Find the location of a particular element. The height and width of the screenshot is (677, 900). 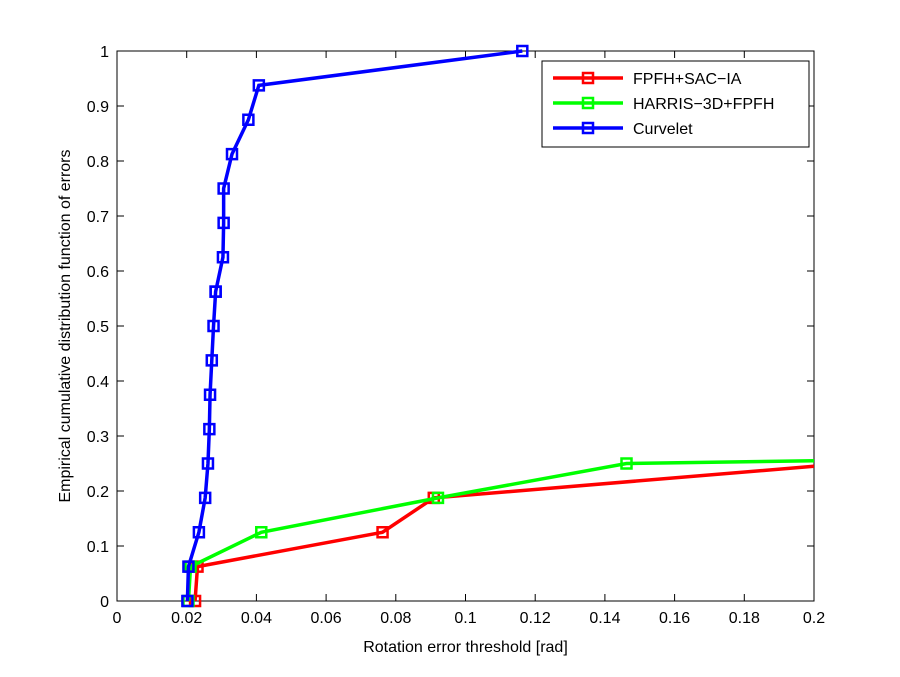

y-tick-label: 1 is located at coordinates (104, 52).